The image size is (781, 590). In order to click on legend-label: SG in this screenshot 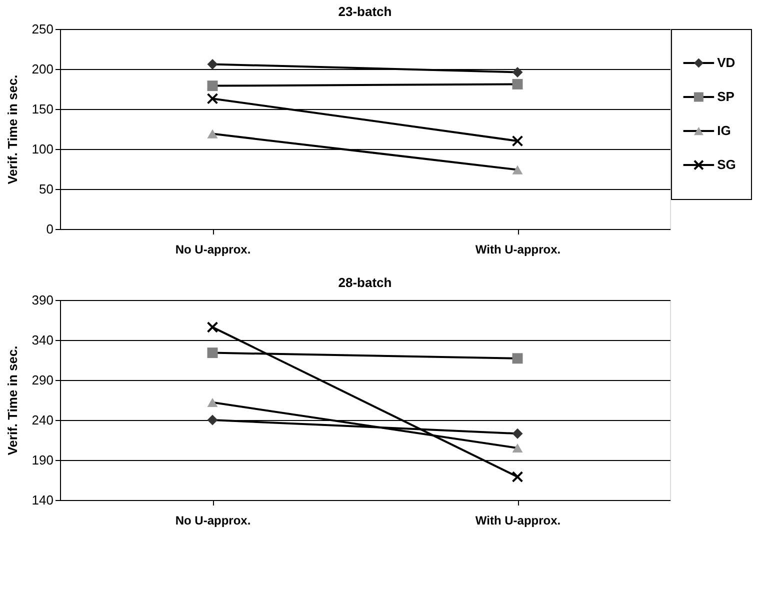, I will do `click(726, 164)`.